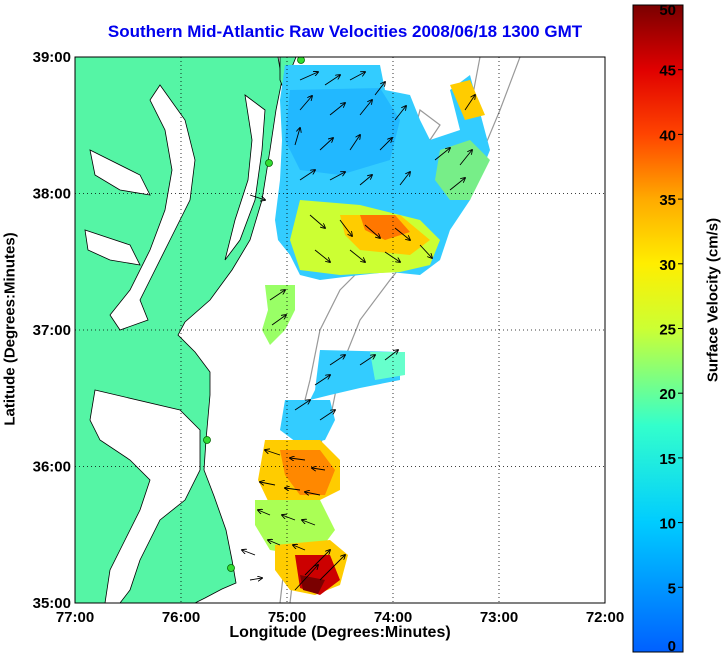 The image size is (724, 659). What do you see at coordinates (672, 646) in the screenshot?
I see `colorbar-tick-label: 0` at bounding box center [672, 646].